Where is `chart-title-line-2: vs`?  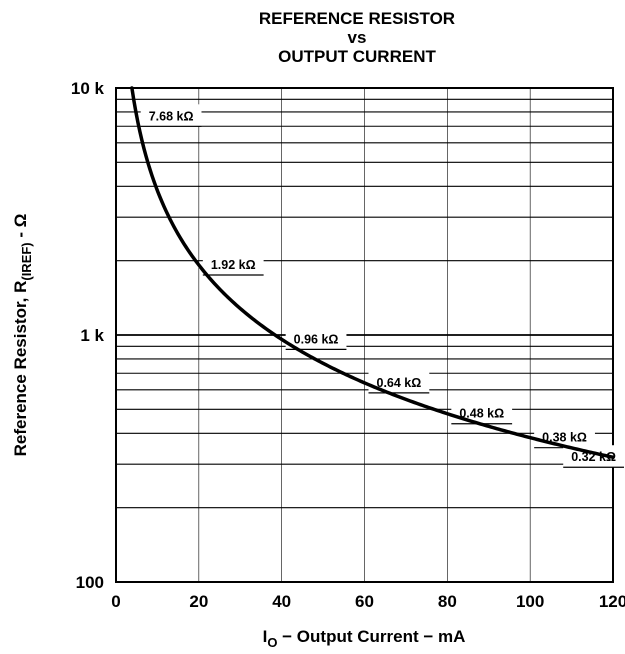 chart-title-line-2: vs is located at coordinates (357, 37).